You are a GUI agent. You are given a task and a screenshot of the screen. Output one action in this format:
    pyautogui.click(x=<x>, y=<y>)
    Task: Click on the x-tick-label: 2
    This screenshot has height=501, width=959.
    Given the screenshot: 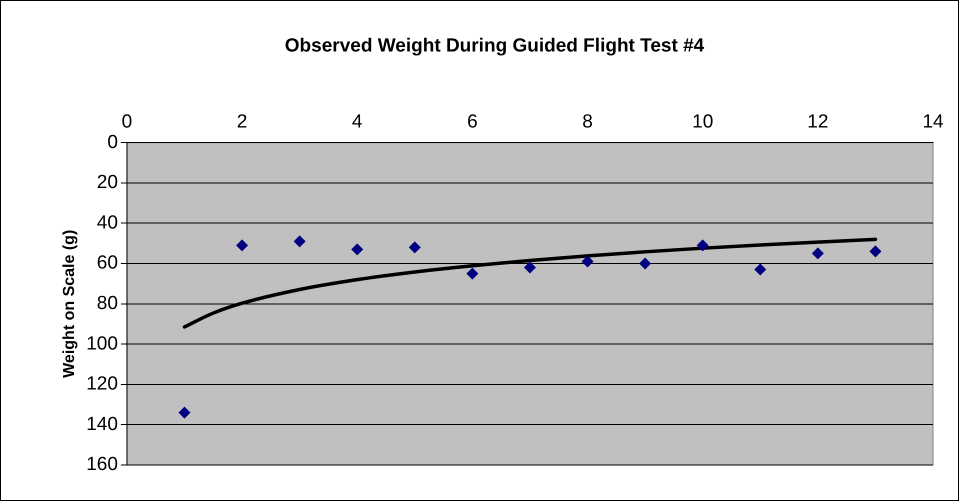 What is the action you would take?
    pyautogui.click(x=242, y=121)
    